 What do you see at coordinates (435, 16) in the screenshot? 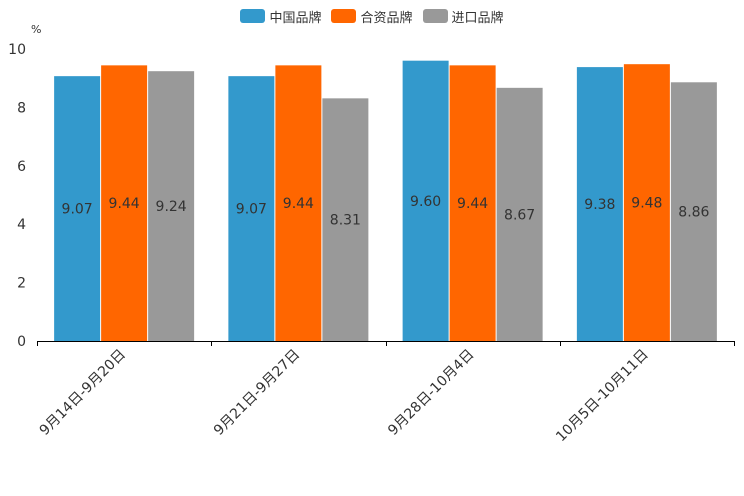
I see `legend-swatch-import-brand` at bounding box center [435, 16].